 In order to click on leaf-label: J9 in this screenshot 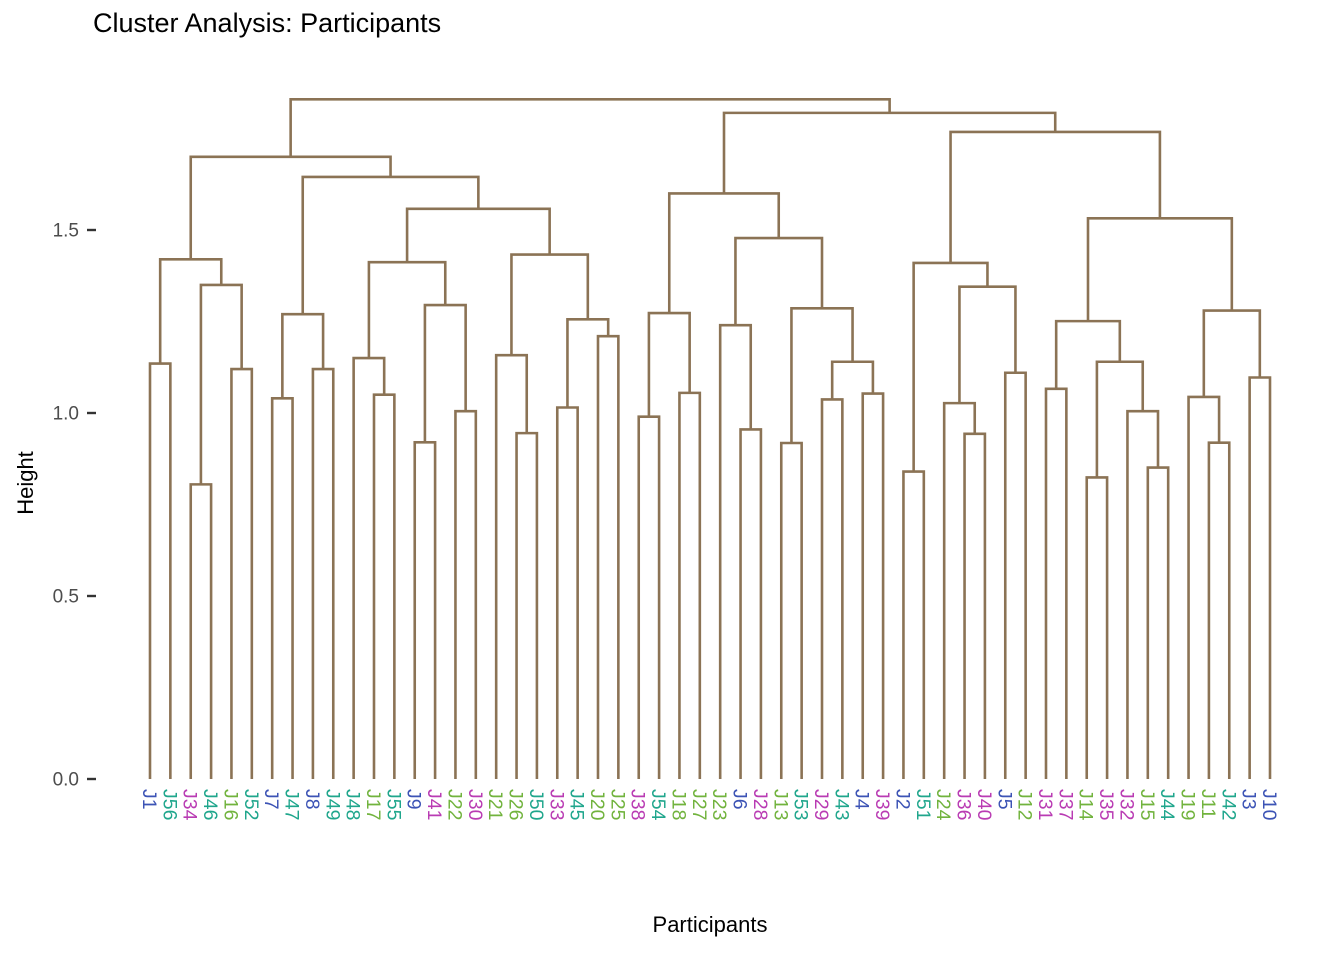, I will do `click(414, 799)`.